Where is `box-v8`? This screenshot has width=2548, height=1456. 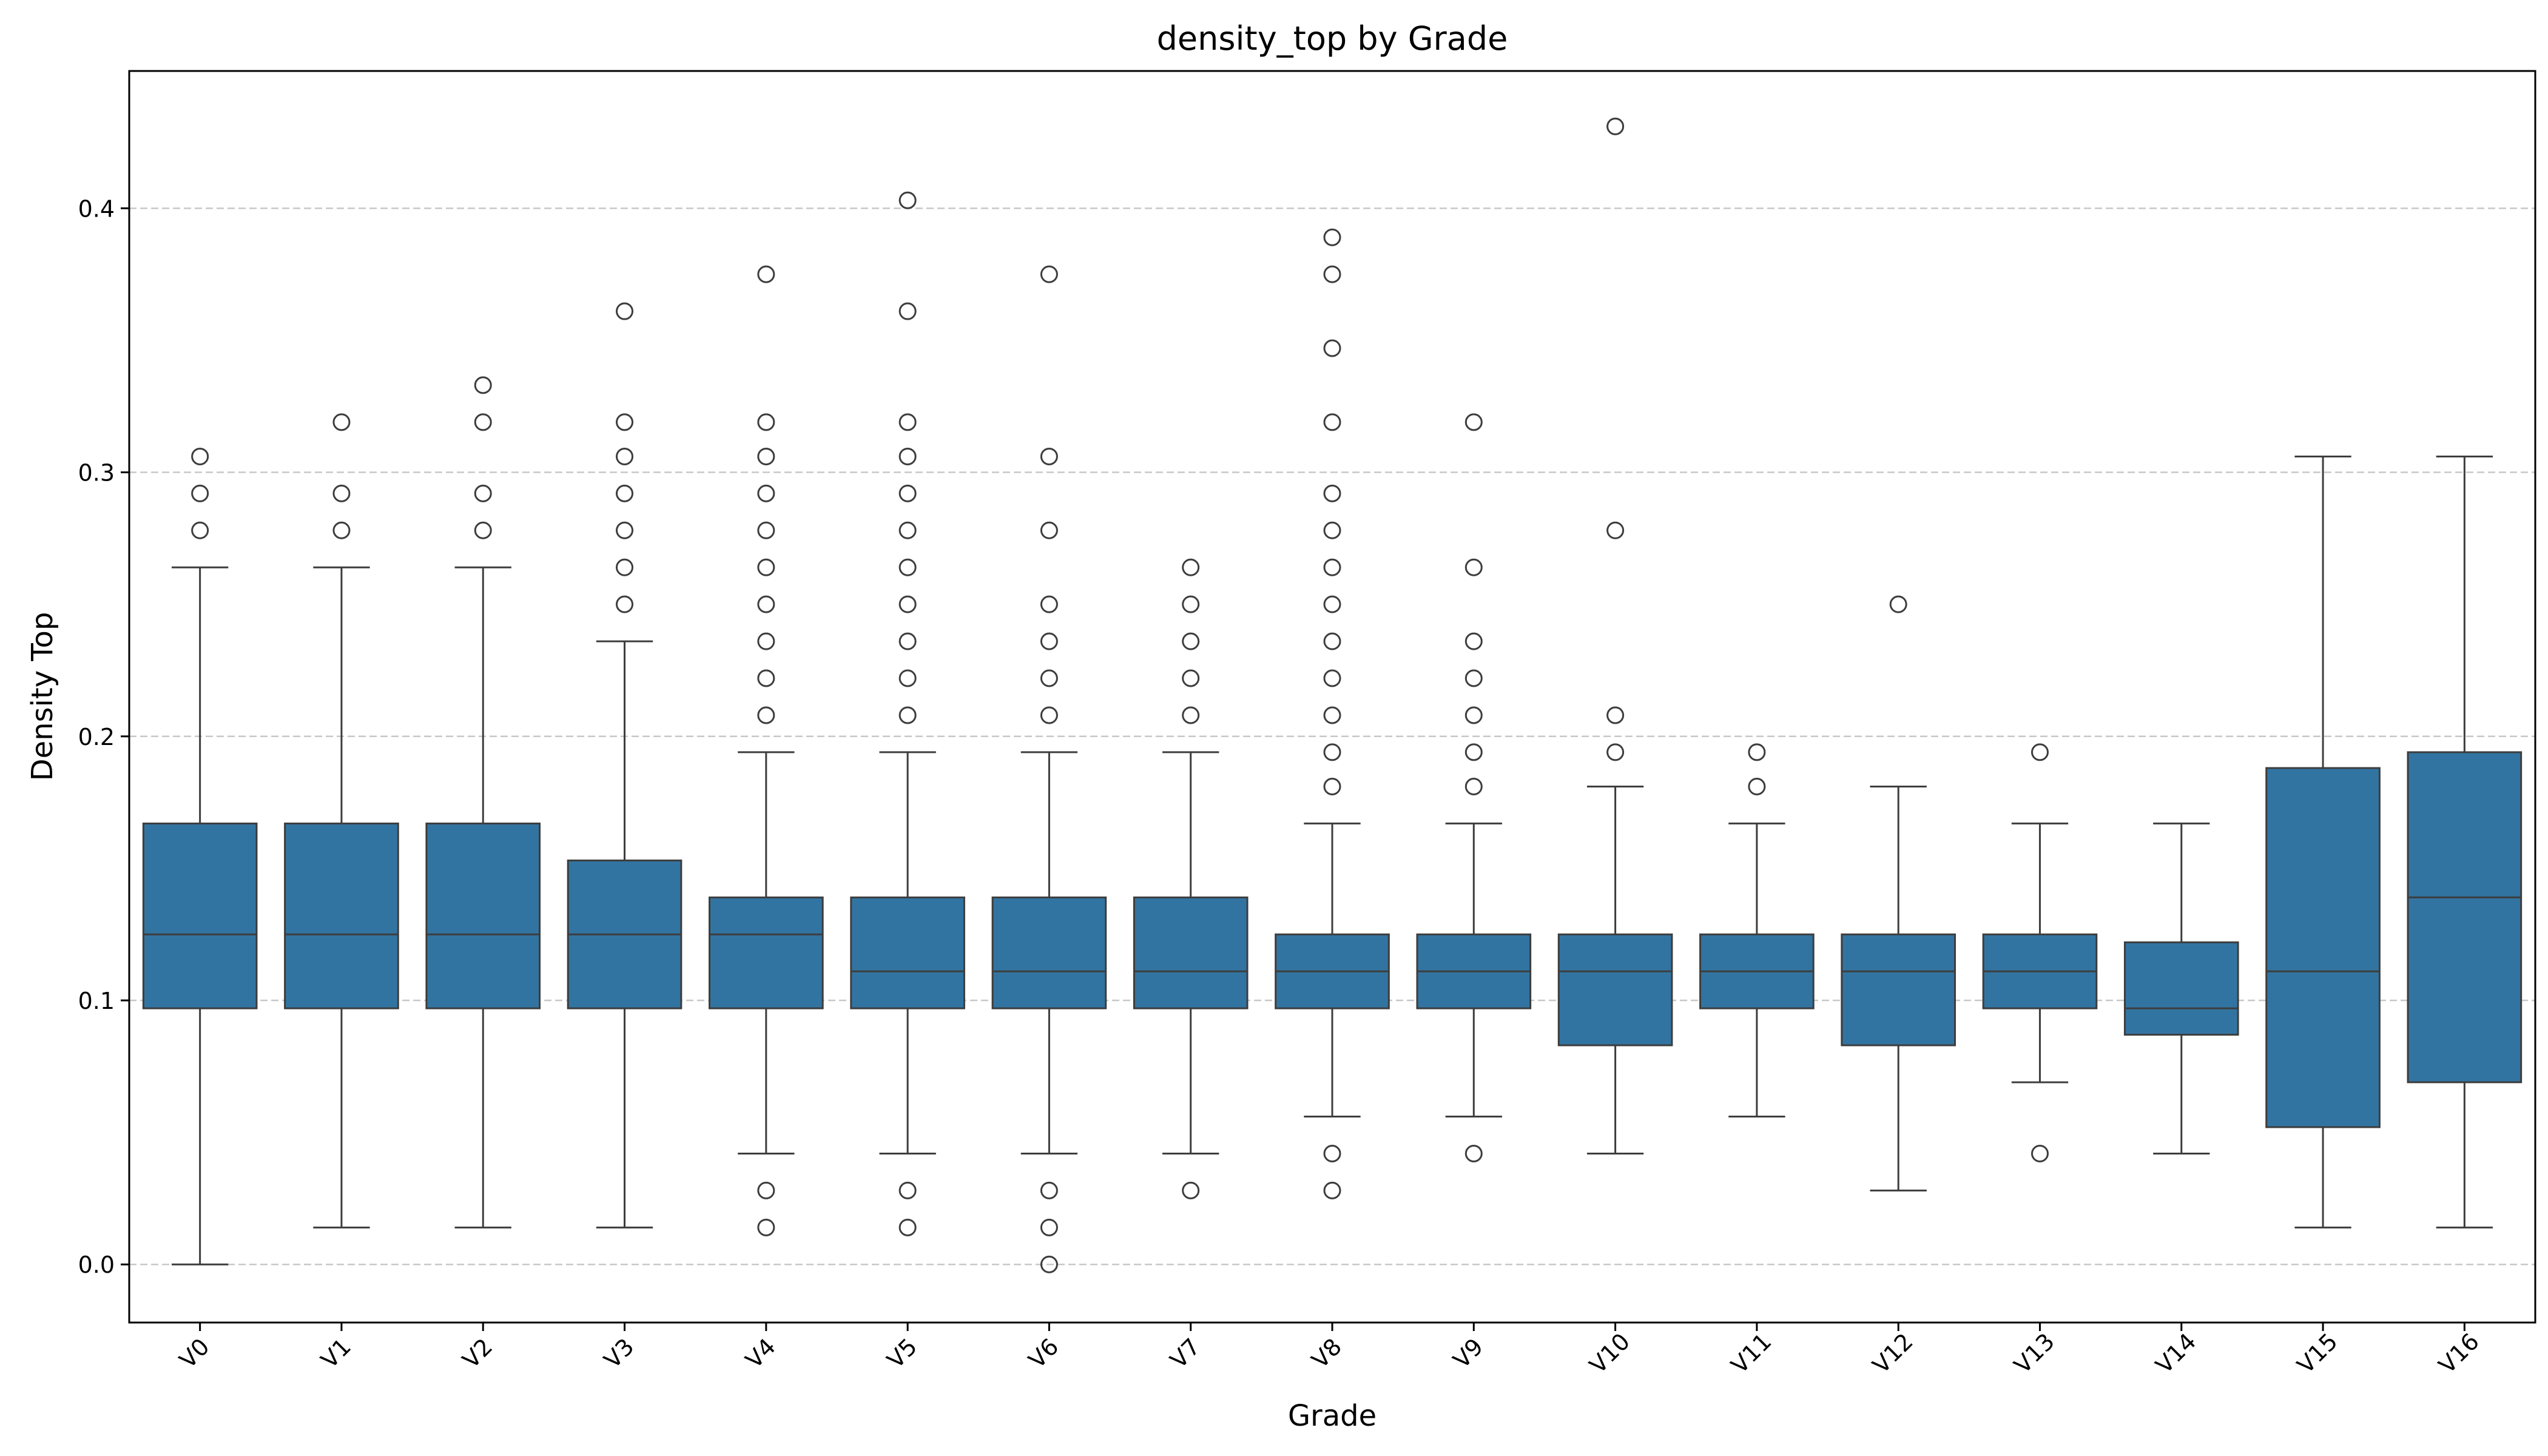
box-v8 is located at coordinates (1332, 713).